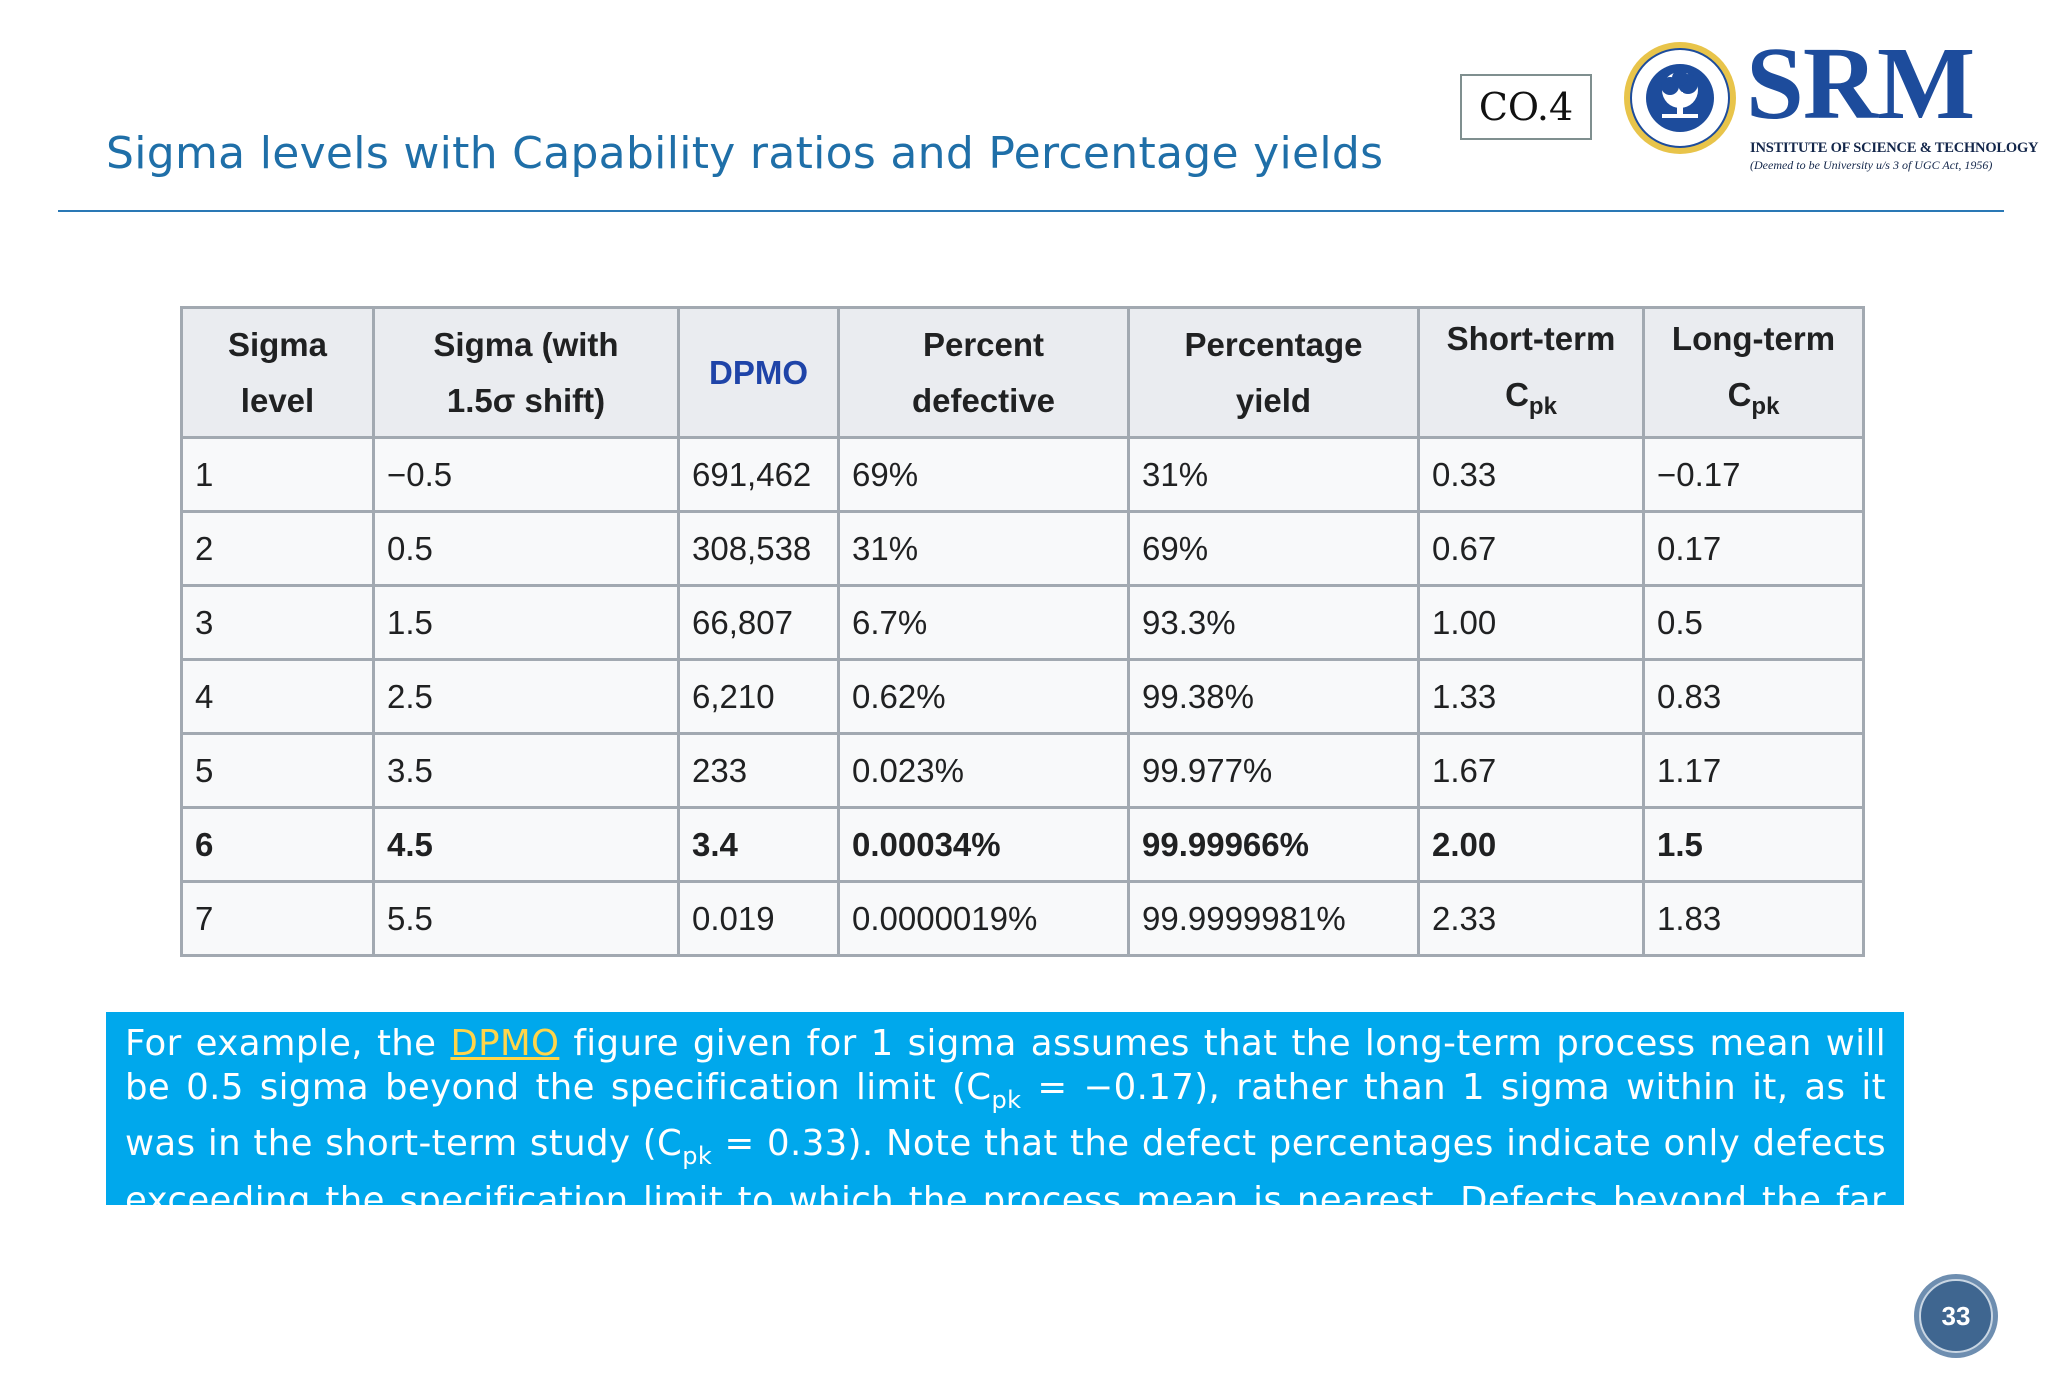 This screenshot has height=1393, width=2048. Describe the element at coordinates (1273, 372) in the screenshot. I see `header-percentage-yield: Percentage yield` at that location.